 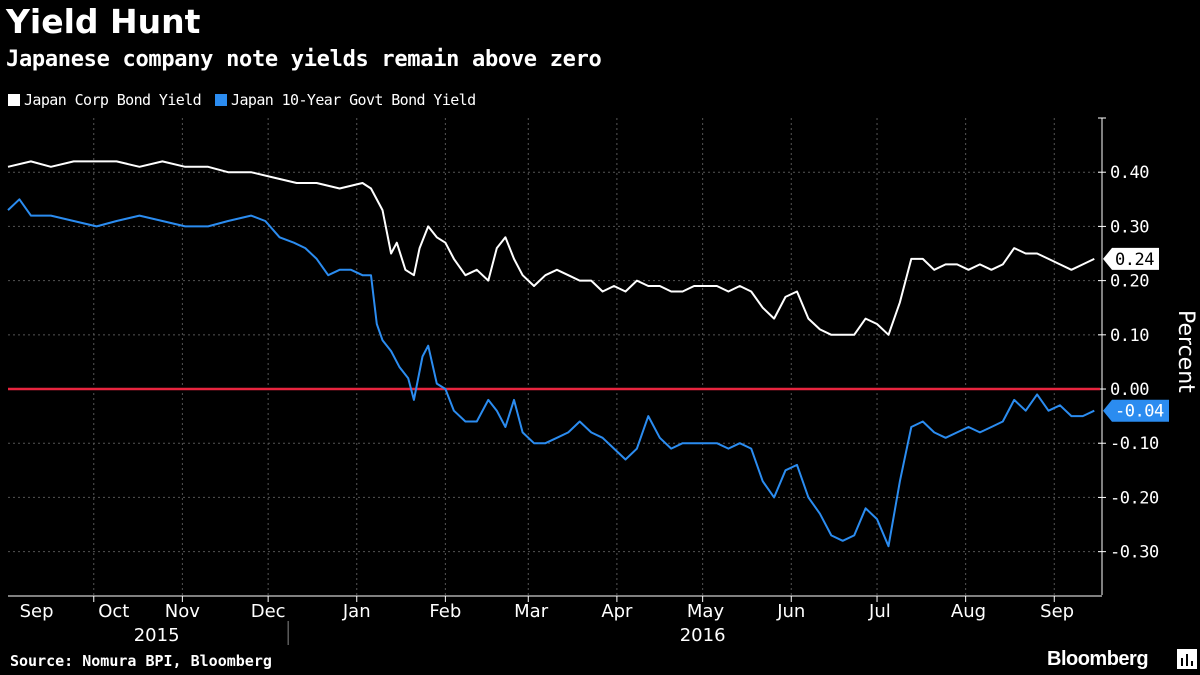 What do you see at coordinates (221, 100) in the screenshot?
I see `legend-swatch-govt` at bounding box center [221, 100].